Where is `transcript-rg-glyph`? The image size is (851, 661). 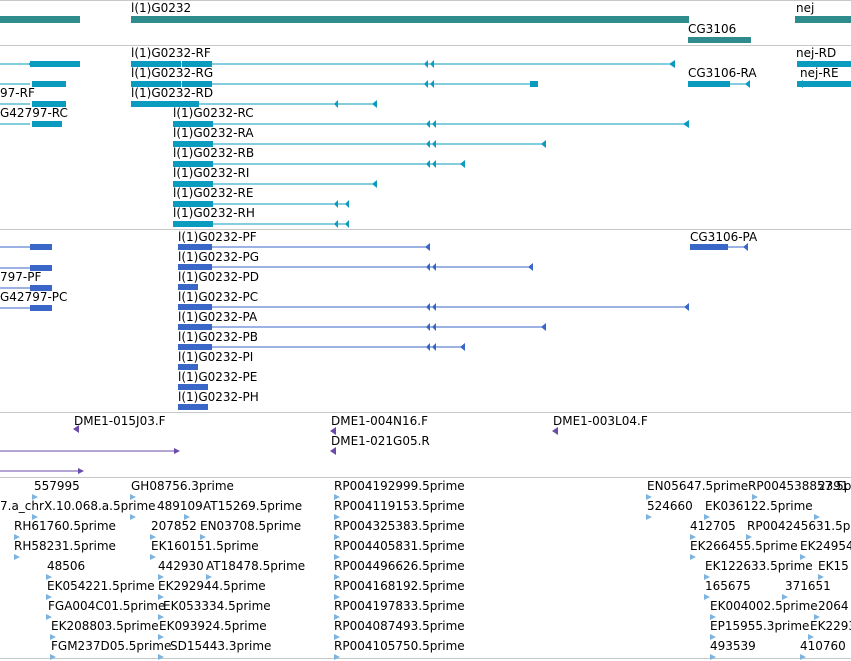
transcript-rg-glyph is located at coordinates (334, 84).